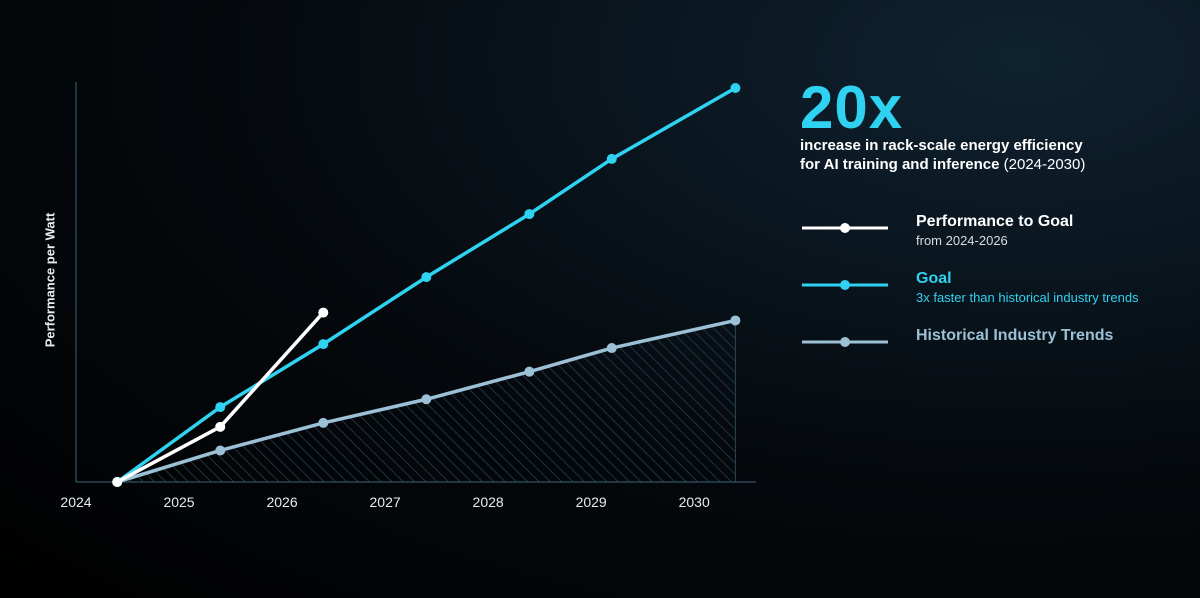 The width and height of the screenshot is (1200, 598). Describe the element at coordinates (694, 502) in the screenshot. I see `x-tick-label: 2030` at that location.